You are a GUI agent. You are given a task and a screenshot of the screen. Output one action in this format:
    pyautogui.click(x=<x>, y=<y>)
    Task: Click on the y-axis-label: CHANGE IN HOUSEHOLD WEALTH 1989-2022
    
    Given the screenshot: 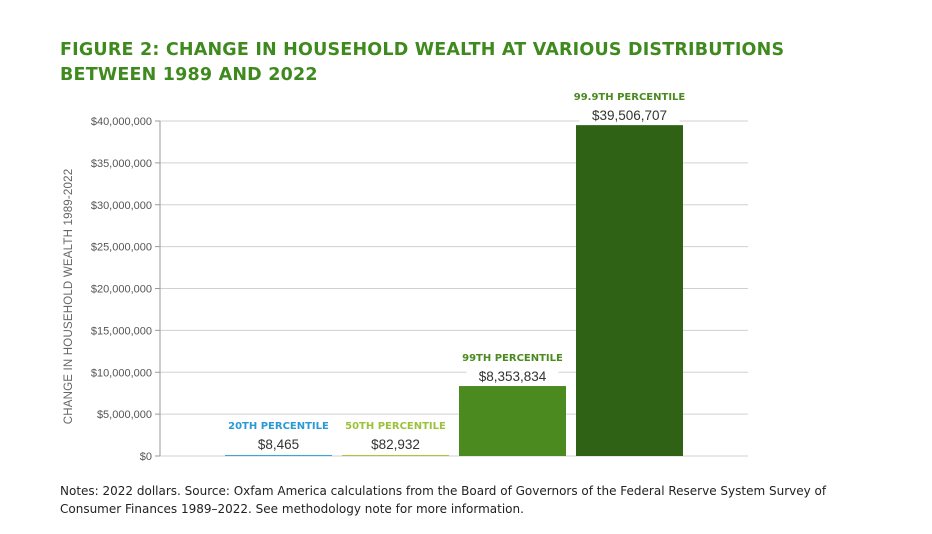 What is the action you would take?
    pyautogui.click(x=69, y=297)
    